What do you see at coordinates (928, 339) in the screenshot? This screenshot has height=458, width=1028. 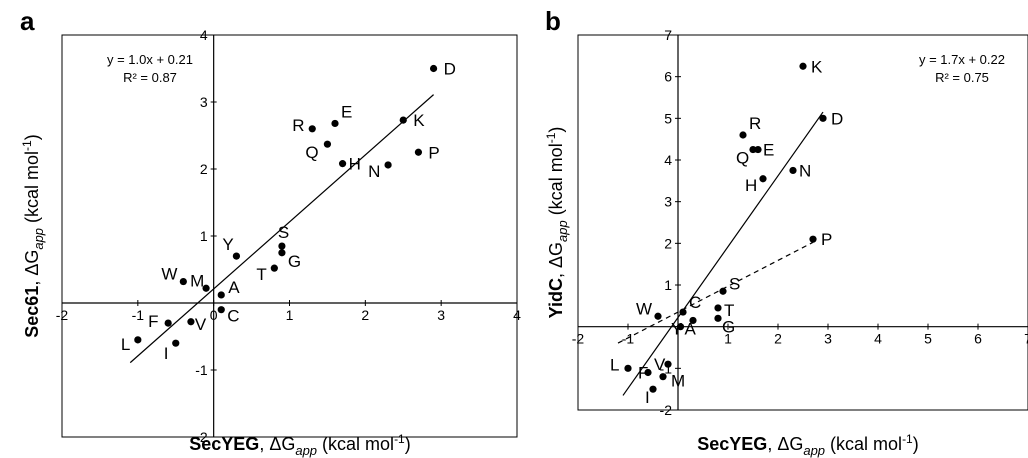 I see `x-tick-label: 5` at bounding box center [928, 339].